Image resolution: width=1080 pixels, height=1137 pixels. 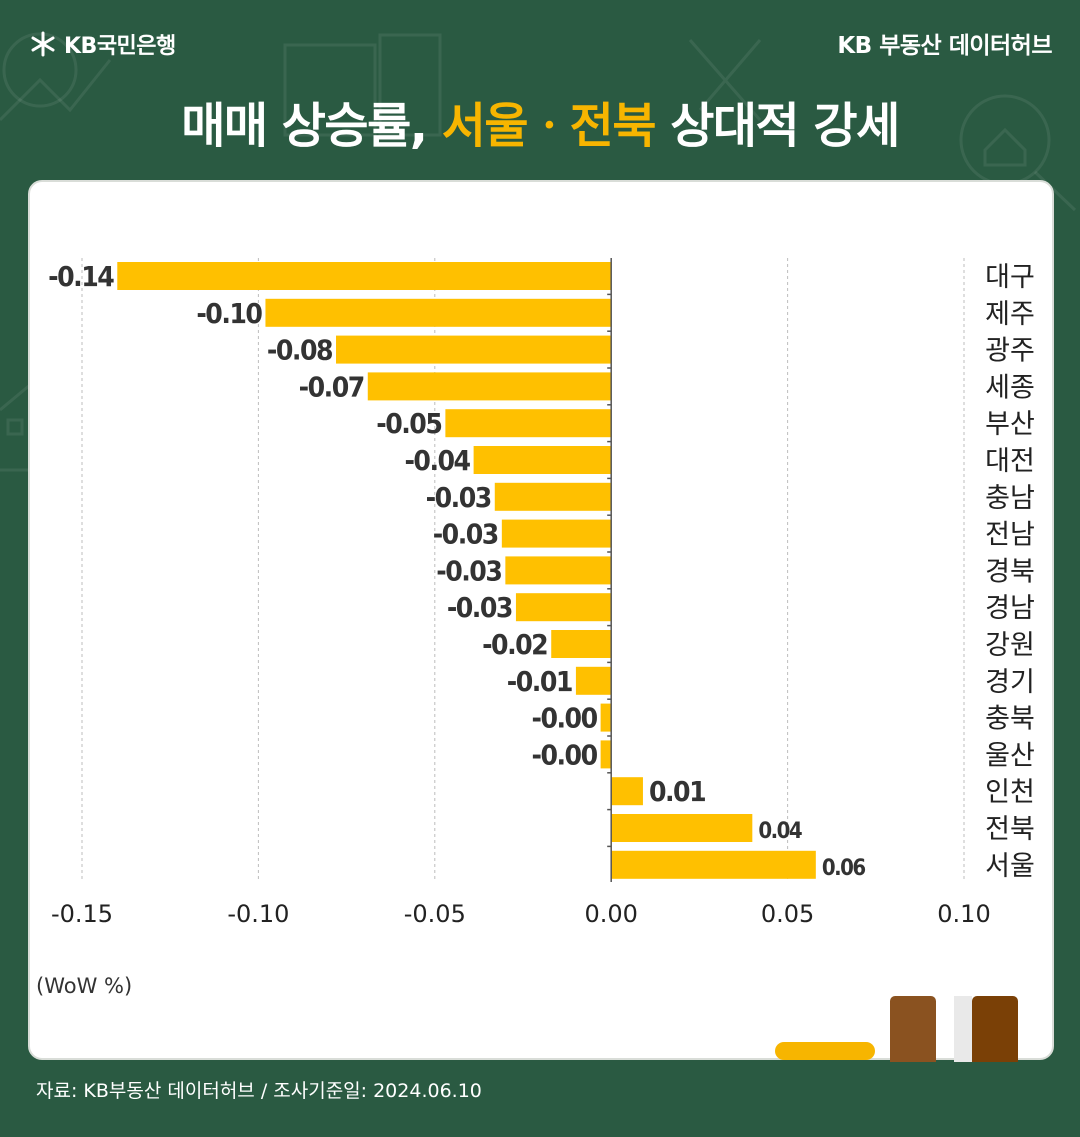 I want to click on x-tick-label: -0.10, so click(x=258, y=914).